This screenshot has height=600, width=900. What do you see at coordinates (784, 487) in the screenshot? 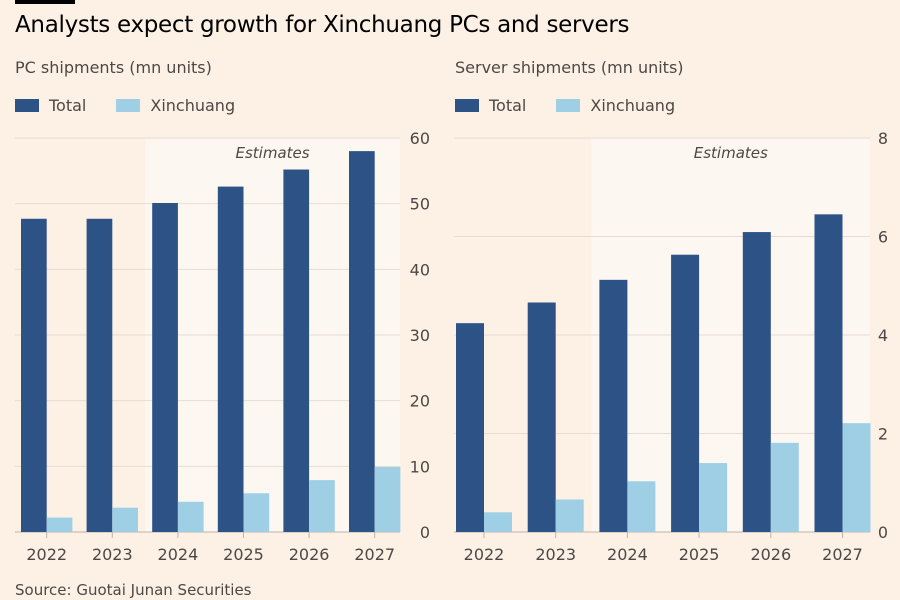
I see `server-bar-xinchuang-2026` at bounding box center [784, 487].